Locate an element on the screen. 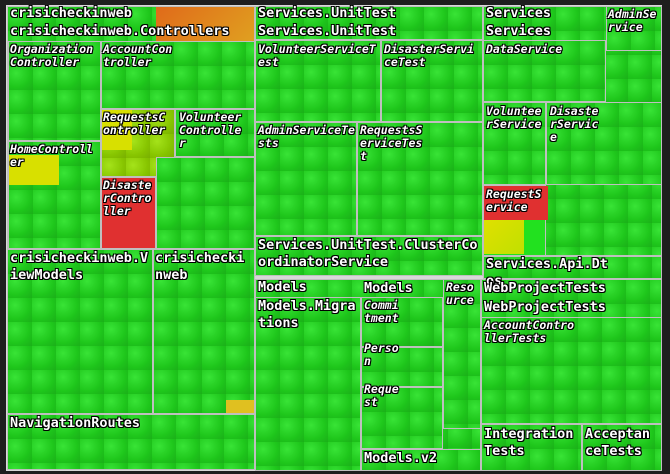  tile-acceptance-tests is located at coordinates (622, 447).